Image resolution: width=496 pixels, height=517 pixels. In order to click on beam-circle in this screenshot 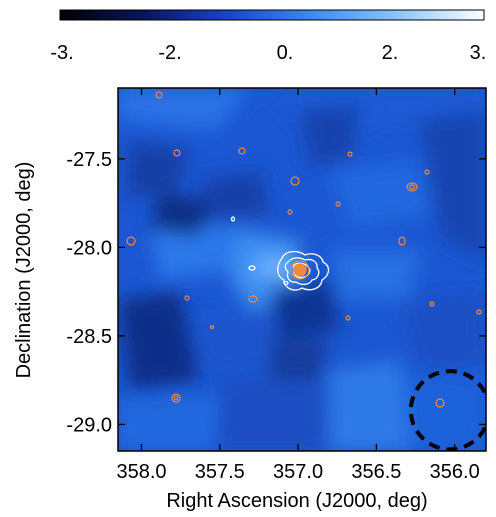, I will do `click(447, 410)`.